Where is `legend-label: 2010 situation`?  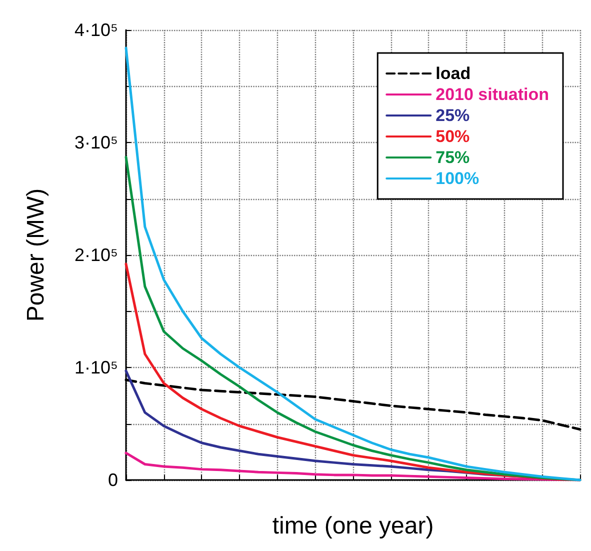
legend-label: 2010 situation is located at coordinates (493, 94).